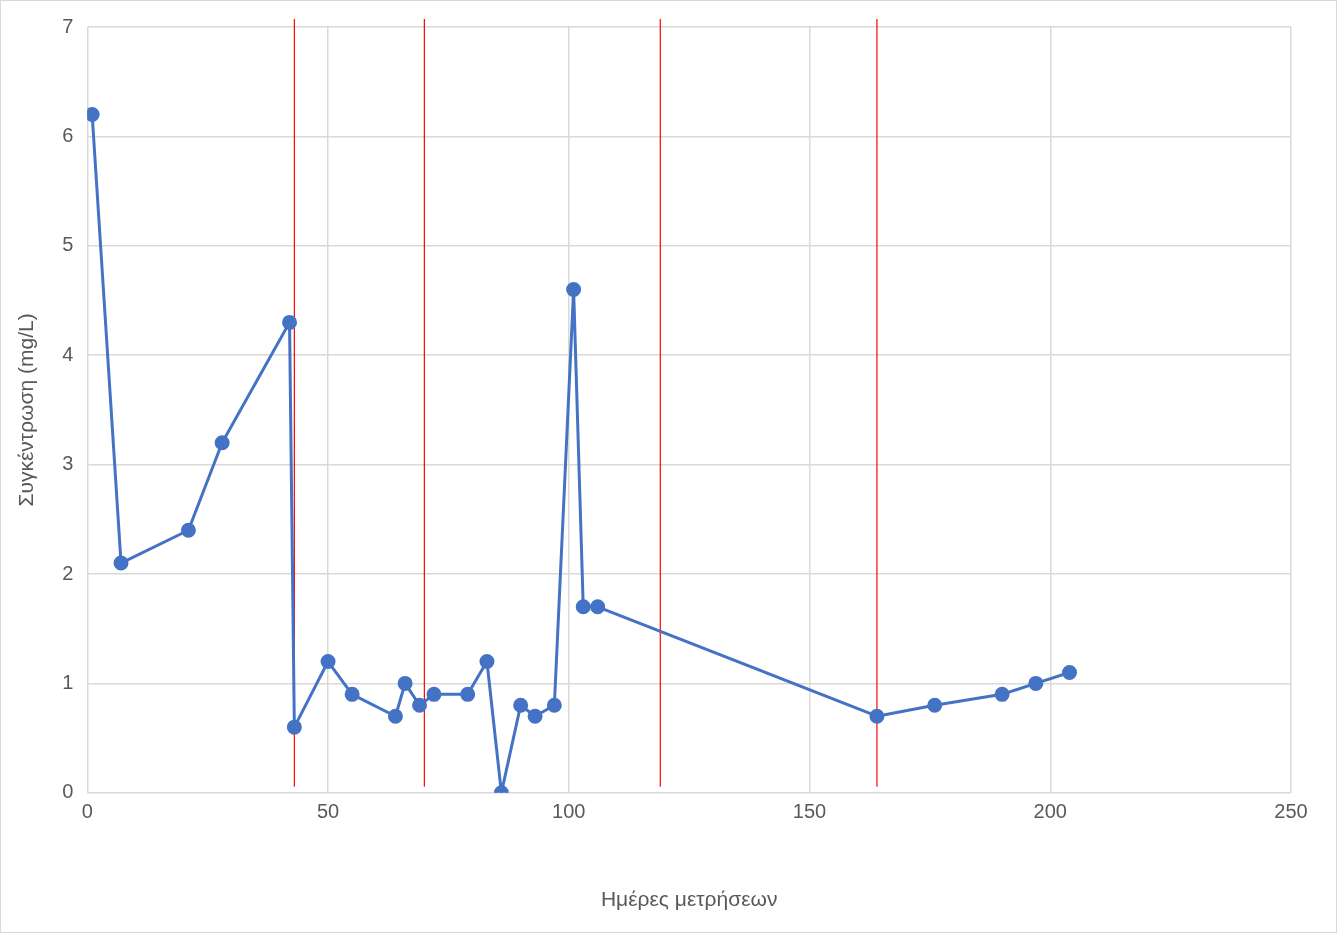 The height and width of the screenshot is (933, 1337). Describe the element at coordinates (569, 811) in the screenshot. I see `x-tick-label: 100` at that location.